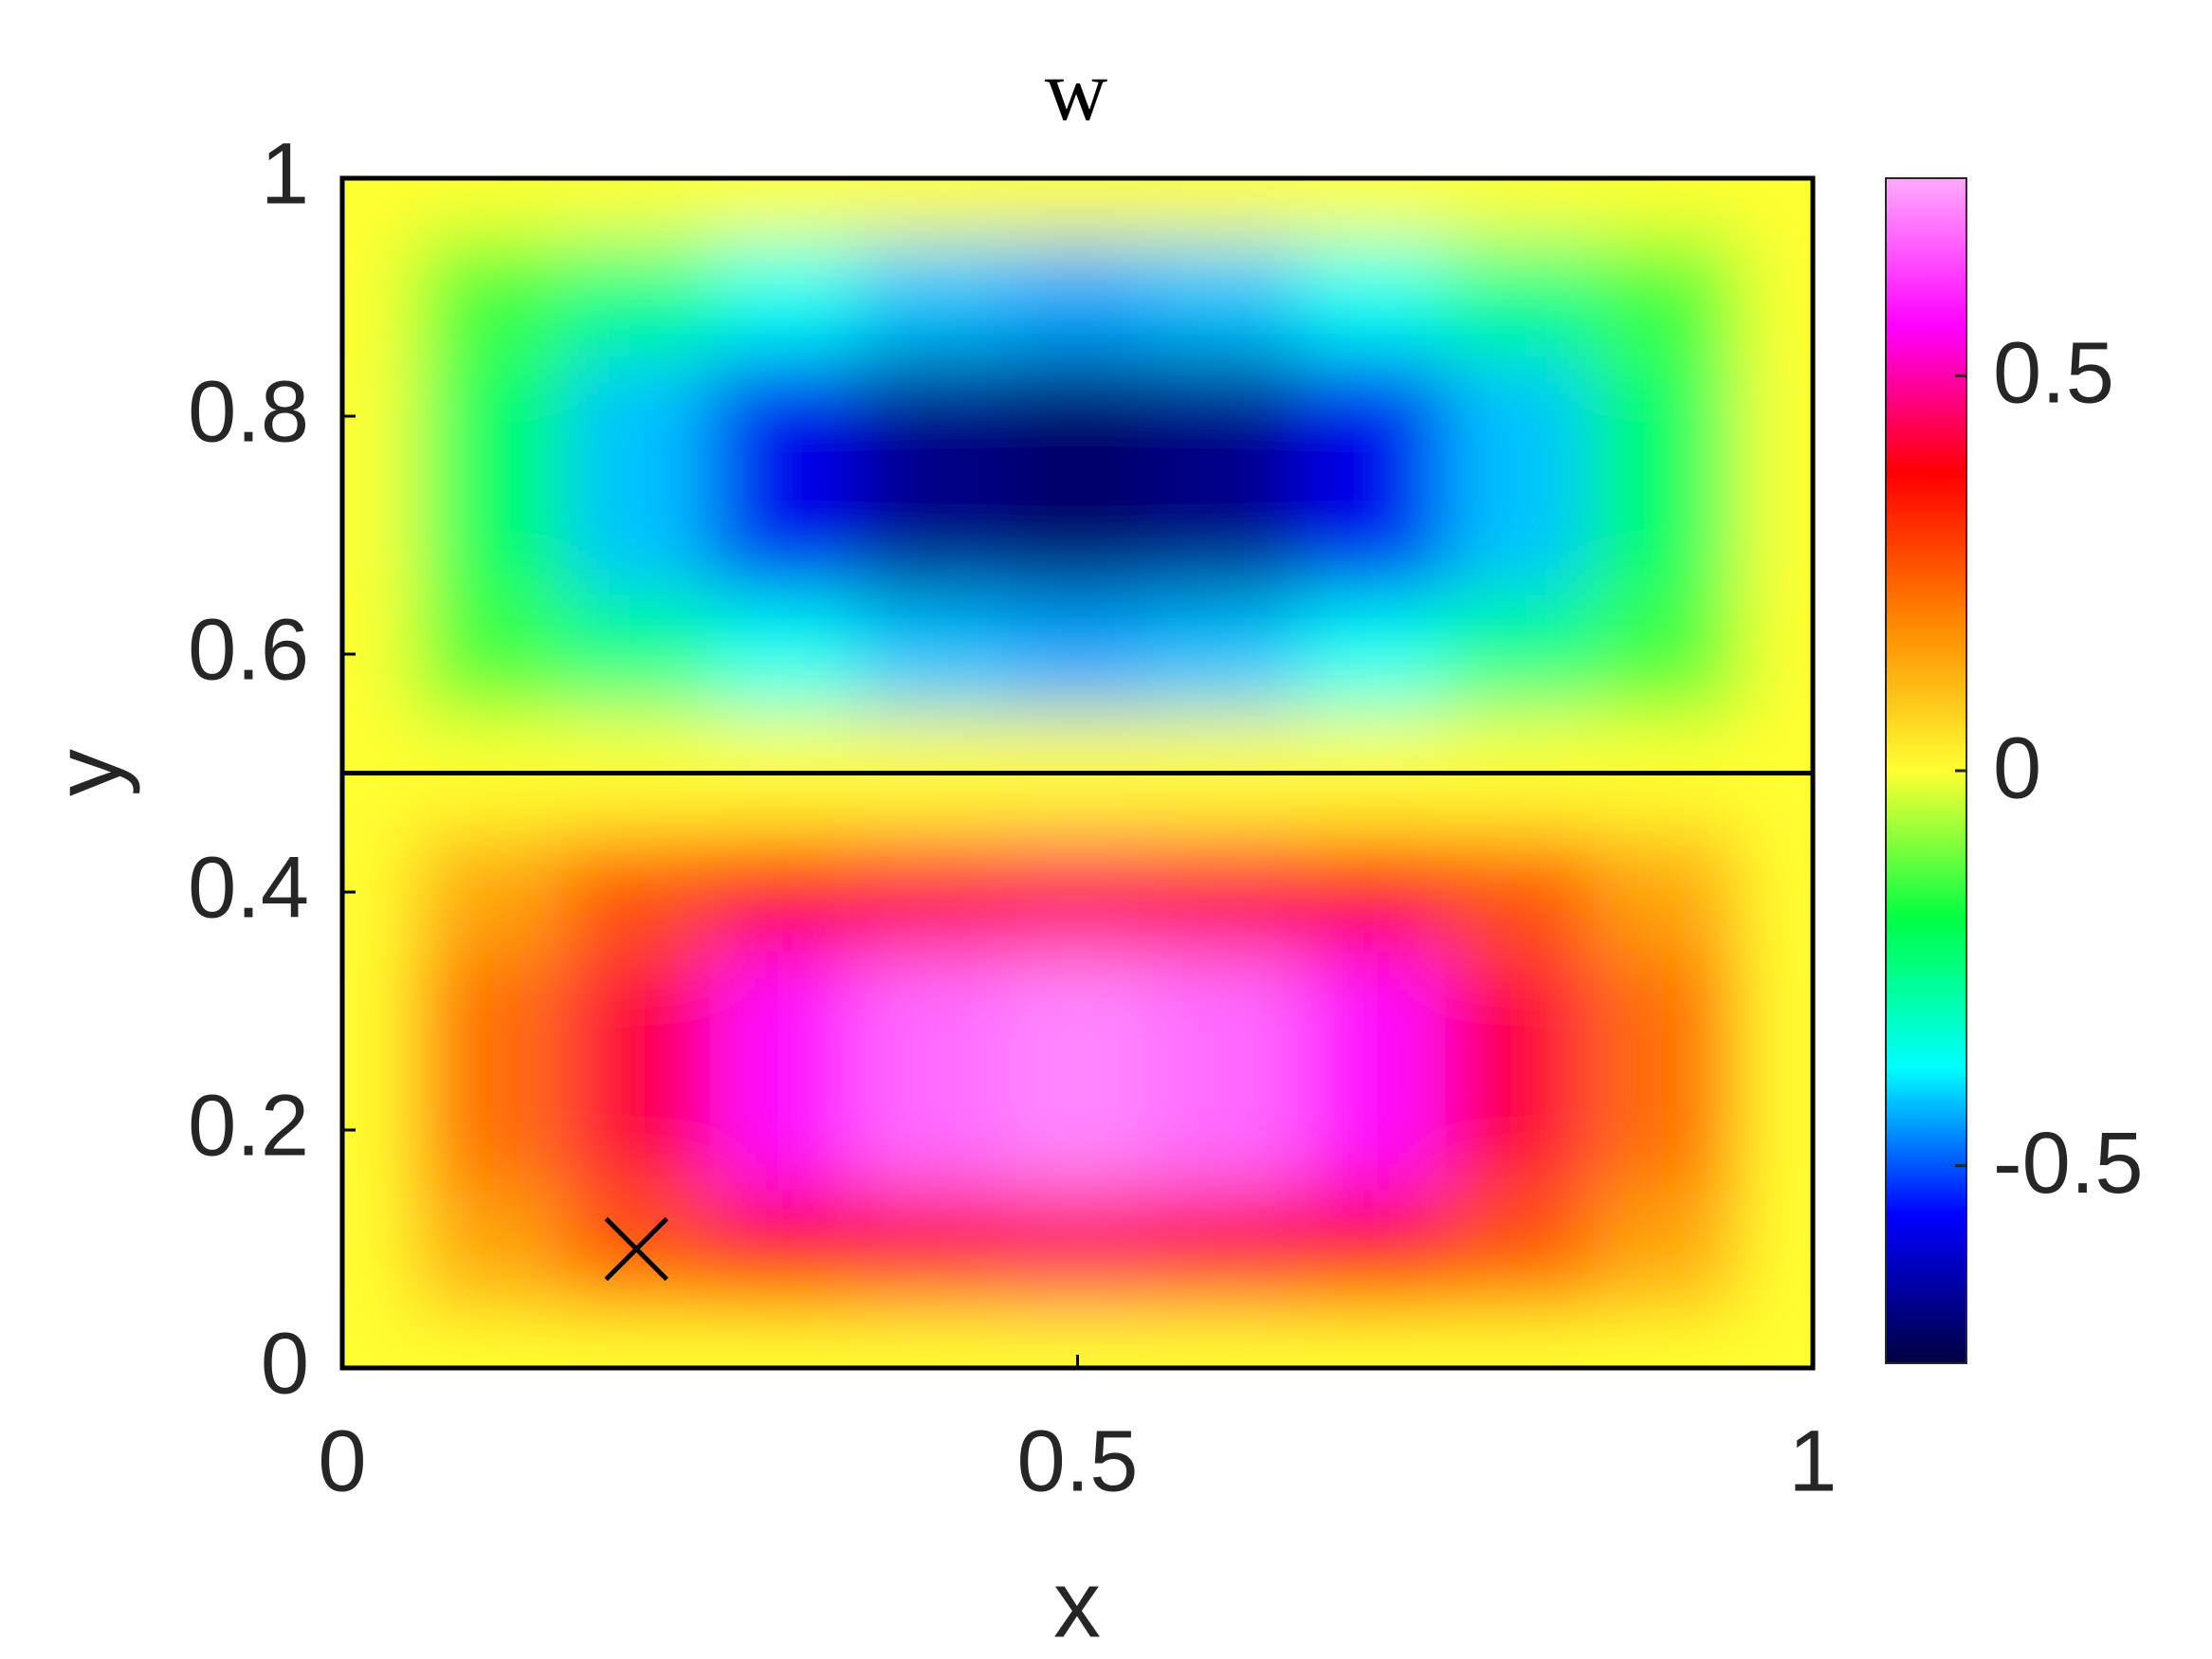 This screenshot has width=2212, height=1659. What do you see at coordinates (248, 887) in the screenshot?
I see `y-tick-label: 0.4` at bounding box center [248, 887].